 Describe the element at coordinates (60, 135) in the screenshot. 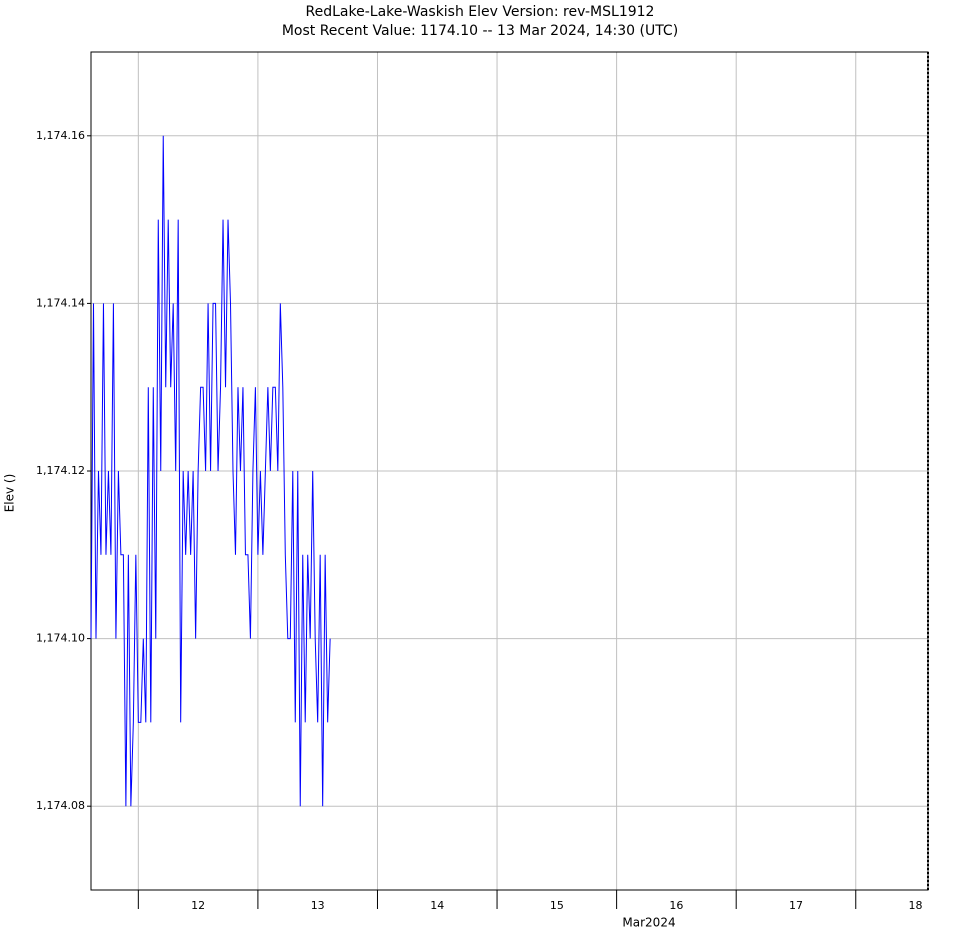

I see `y-tick-label: 1,174.16` at that location.